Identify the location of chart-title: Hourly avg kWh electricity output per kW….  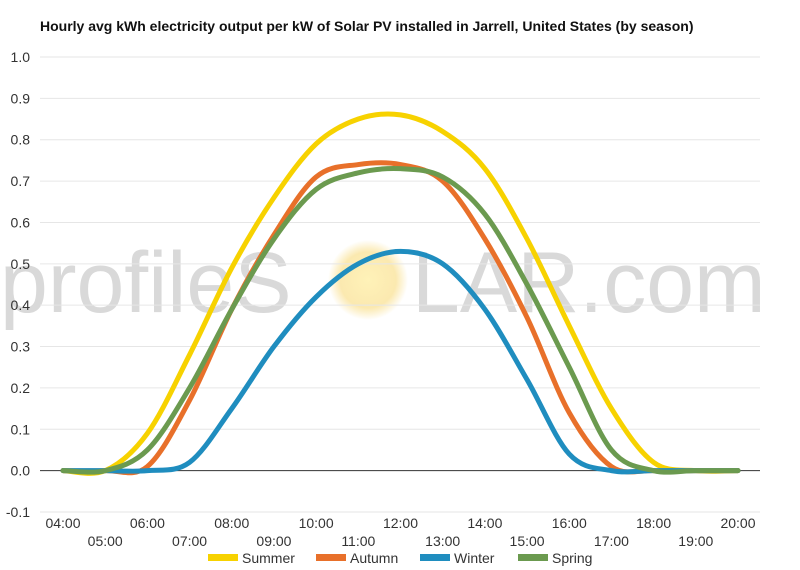
(367, 26).